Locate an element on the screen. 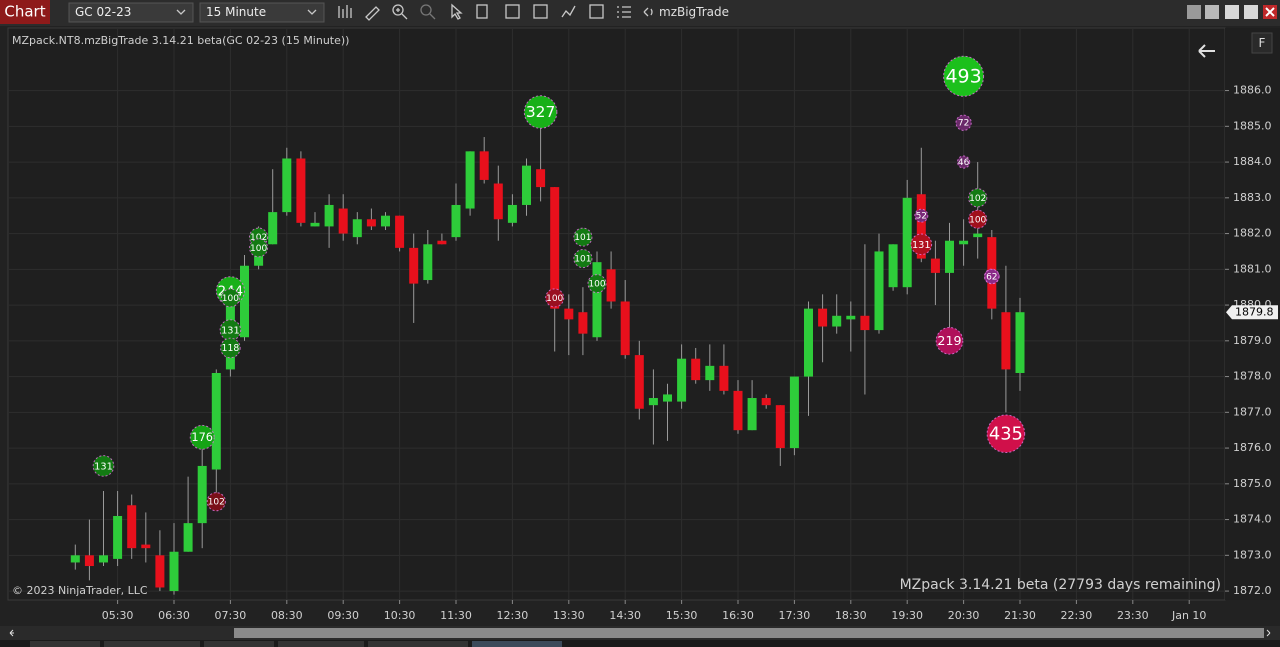 Image resolution: width=1280 pixels, height=647 pixels. y-tick-label: 1878.0 is located at coordinates (1252, 376).